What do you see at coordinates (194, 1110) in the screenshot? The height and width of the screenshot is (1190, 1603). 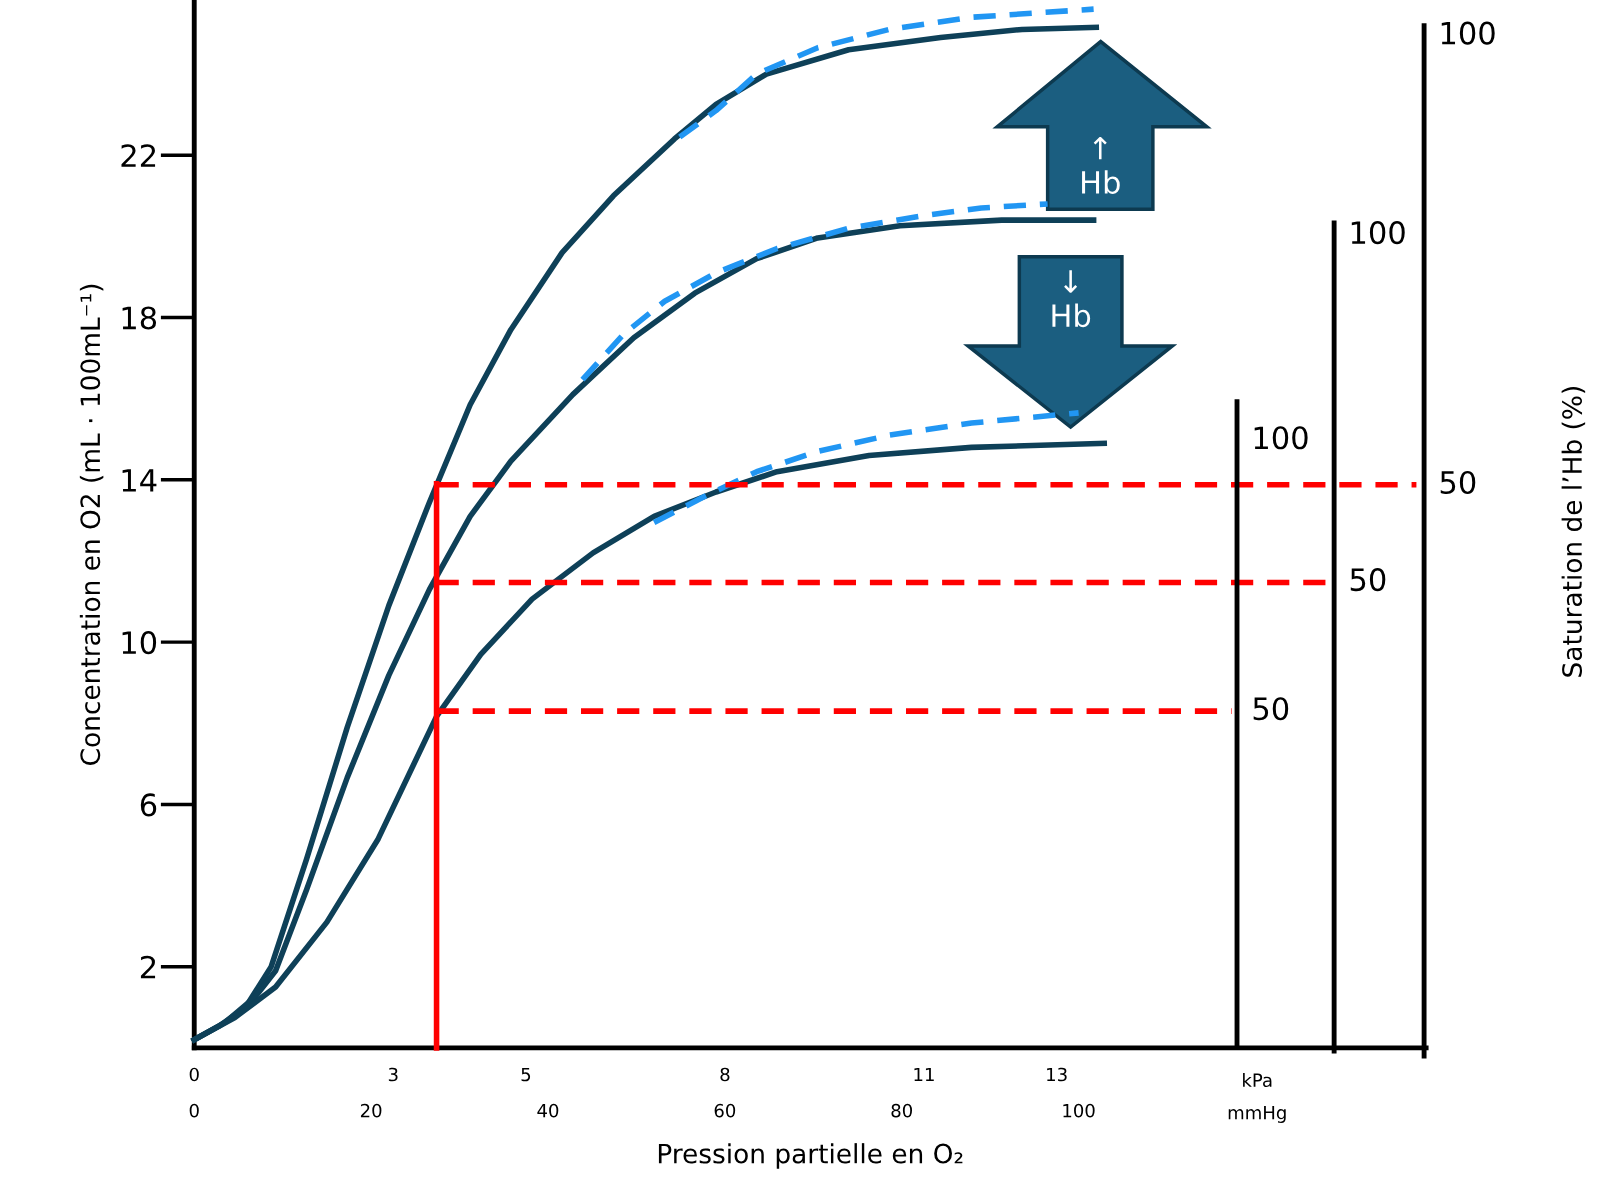 I see `x-tick-label: 0` at bounding box center [194, 1110].